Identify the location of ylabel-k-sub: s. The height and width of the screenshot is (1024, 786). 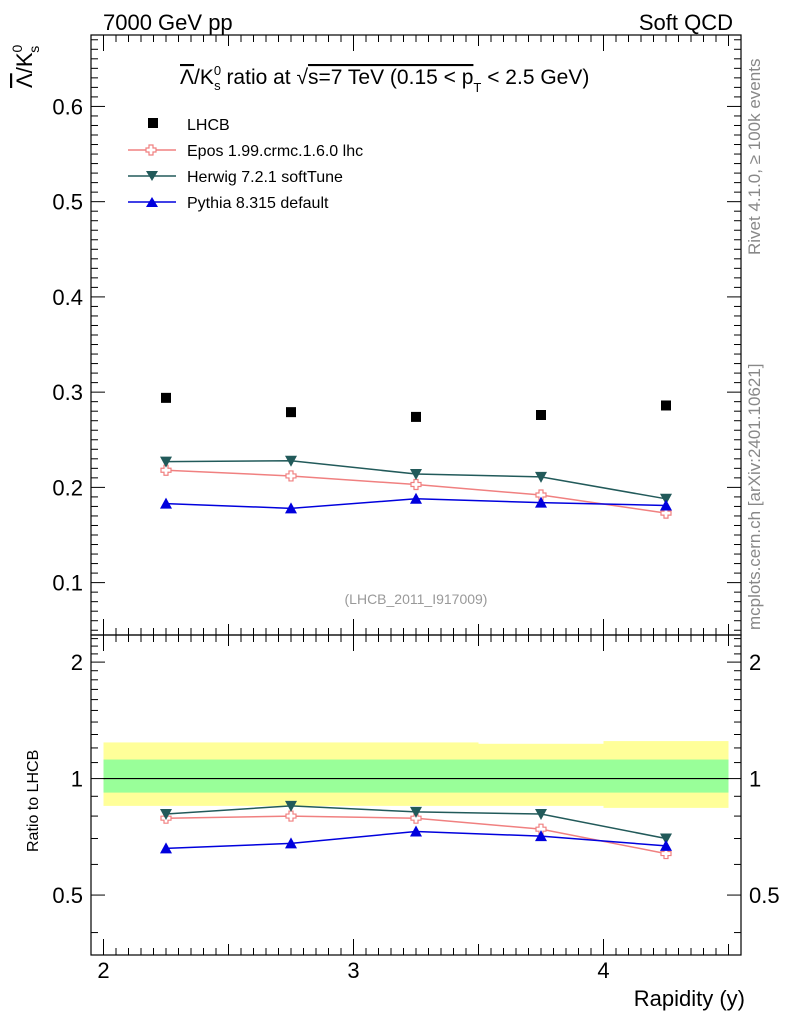
(34, 49).